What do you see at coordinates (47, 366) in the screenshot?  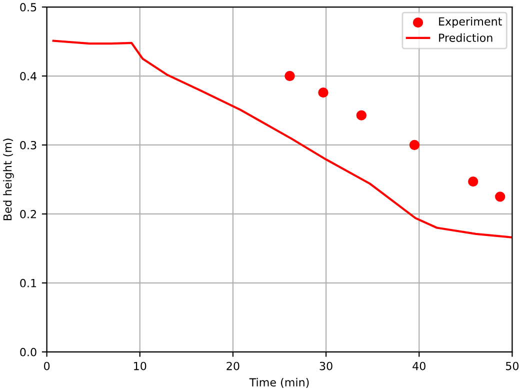 I see `x-tick-label: 0` at bounding box center [47, 366].